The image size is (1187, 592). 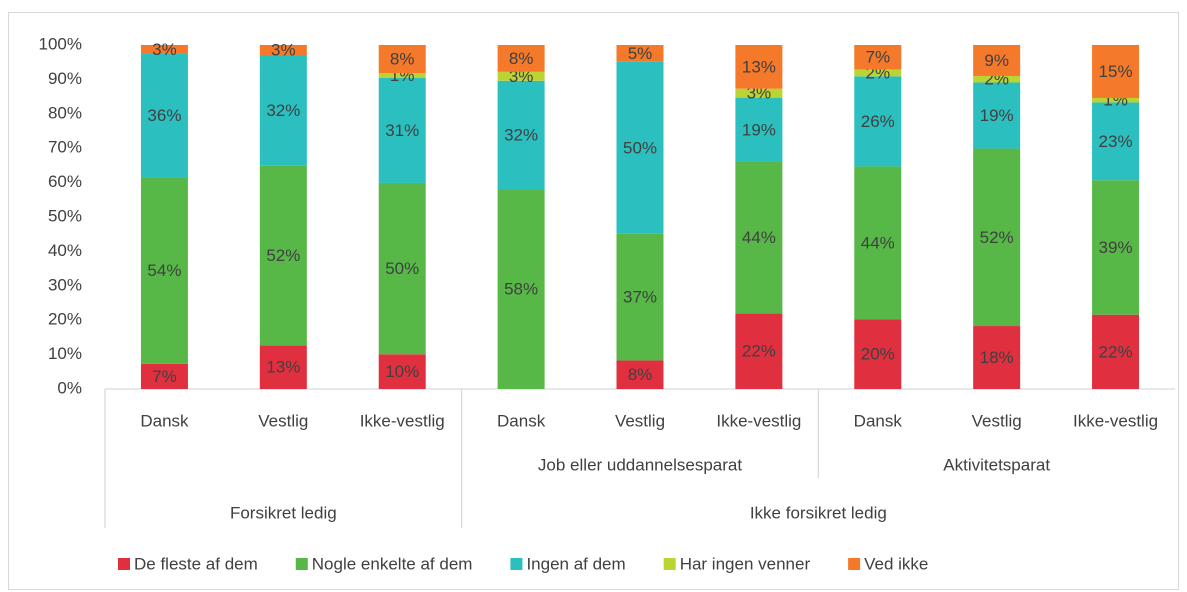 What do you see at coordinates (65, 284) in the screenshot?
I see `y-tick-label: 30%` at bounding box center [65, 284].